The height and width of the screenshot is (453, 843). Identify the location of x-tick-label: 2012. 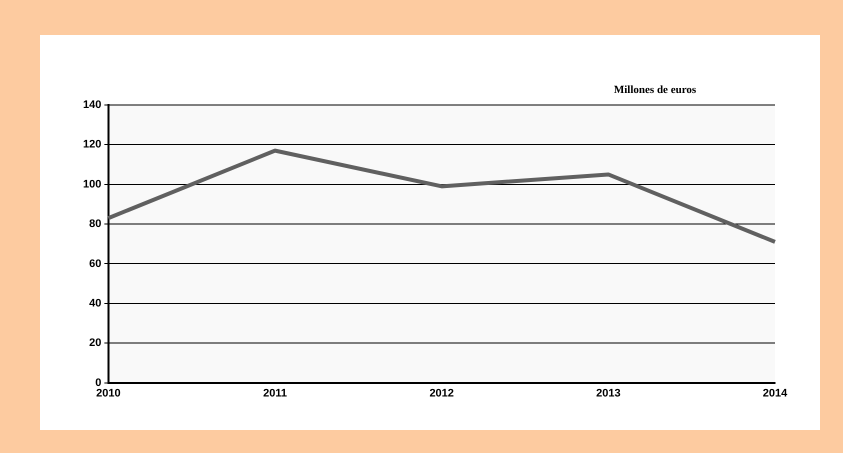
(441, 393).